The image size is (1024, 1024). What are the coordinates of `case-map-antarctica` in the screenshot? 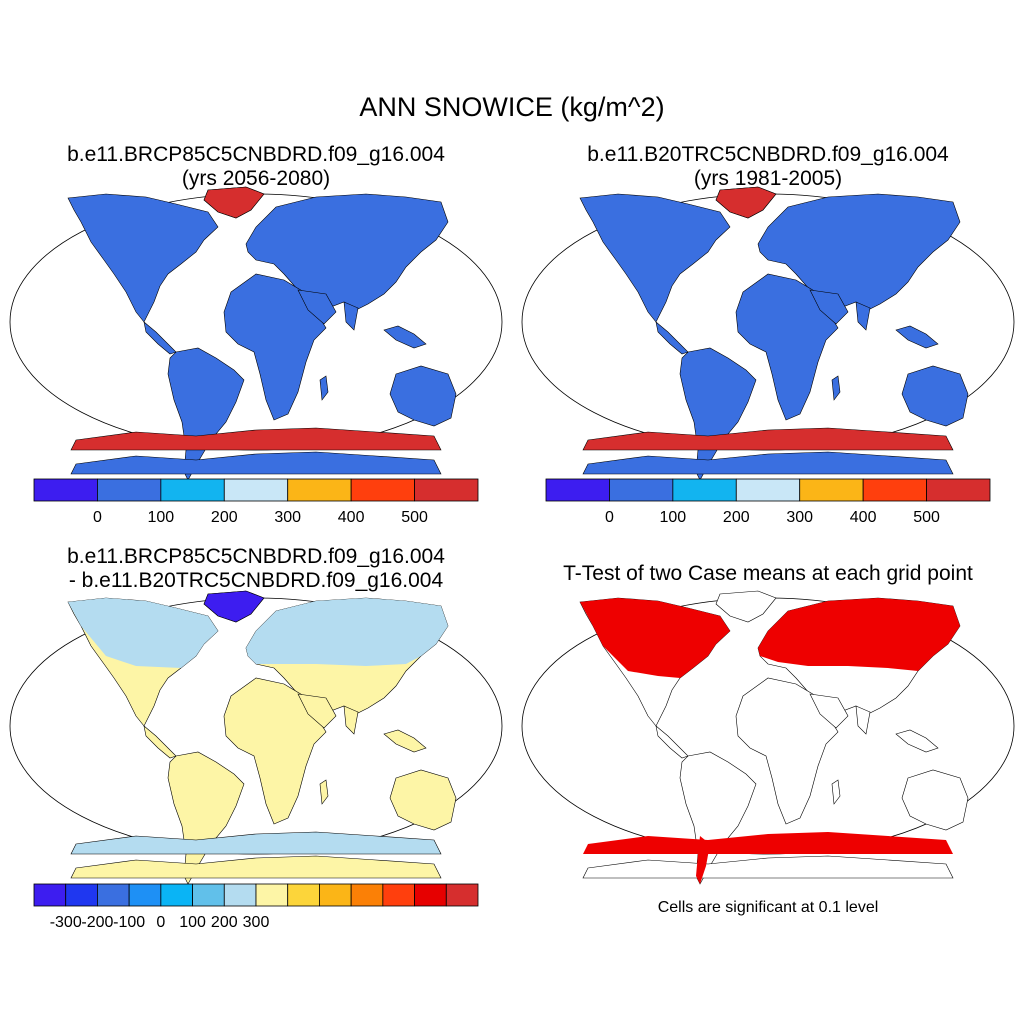 It's located at (256, 439).